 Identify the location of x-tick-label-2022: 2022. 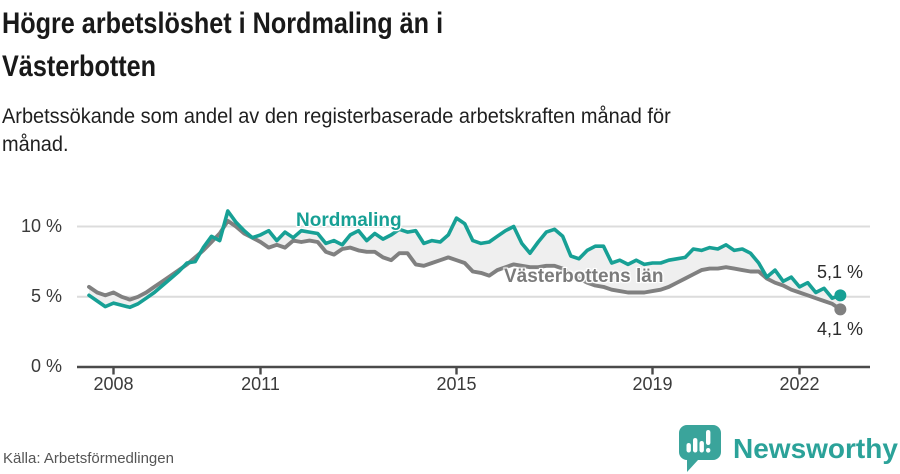
(799, 384).